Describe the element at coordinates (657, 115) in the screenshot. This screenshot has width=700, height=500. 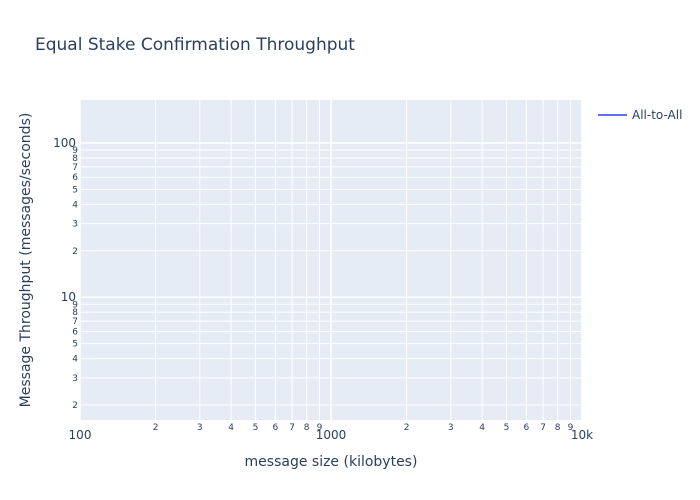
I see `legend-label-all-to-all: All-to-All` at that location.